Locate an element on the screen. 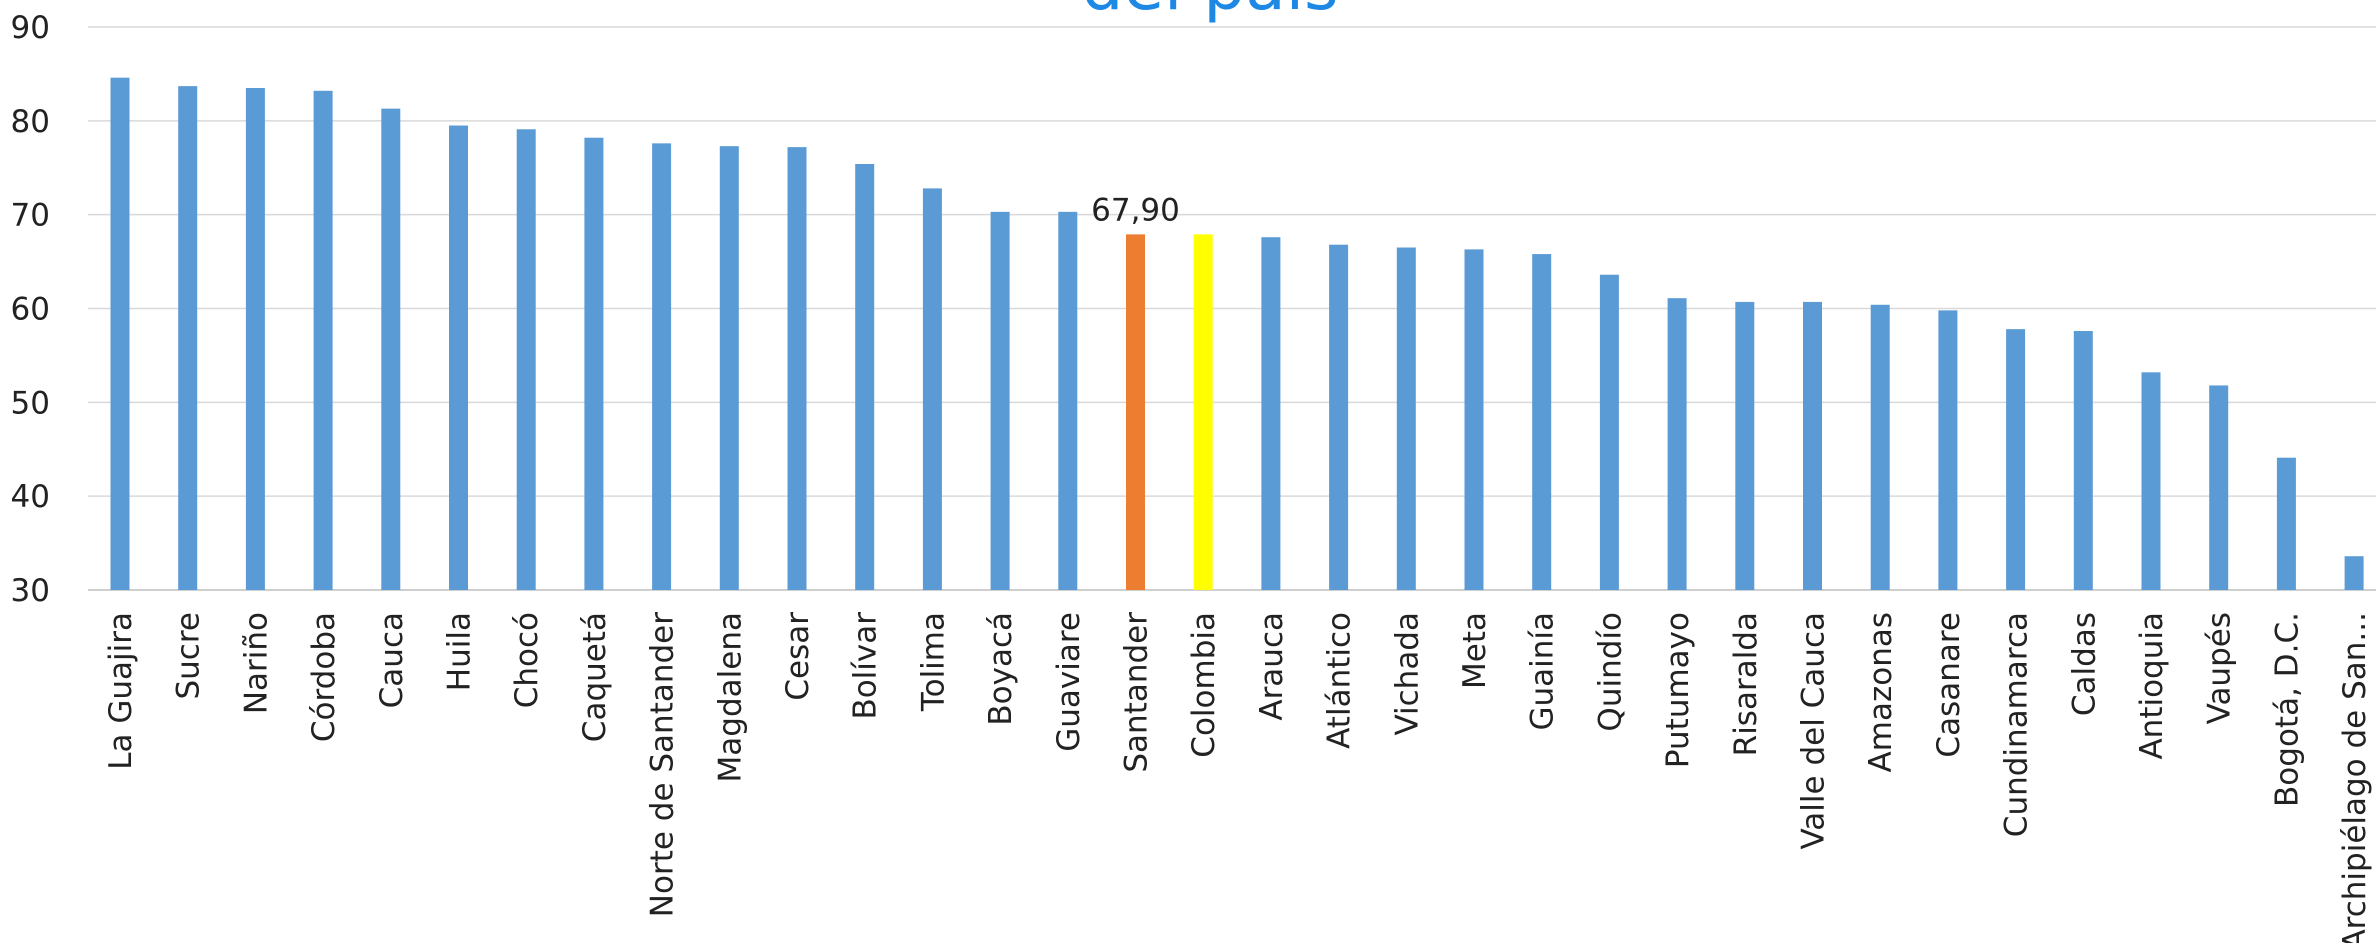  y-tick-label: 30 is located at coordinates (30, 591).